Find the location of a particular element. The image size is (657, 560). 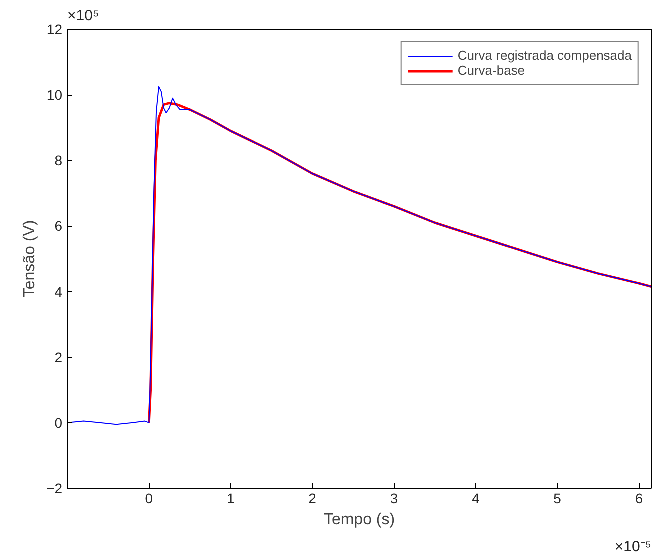

y-tick-label: 6 is located at coordinates (58, 226).